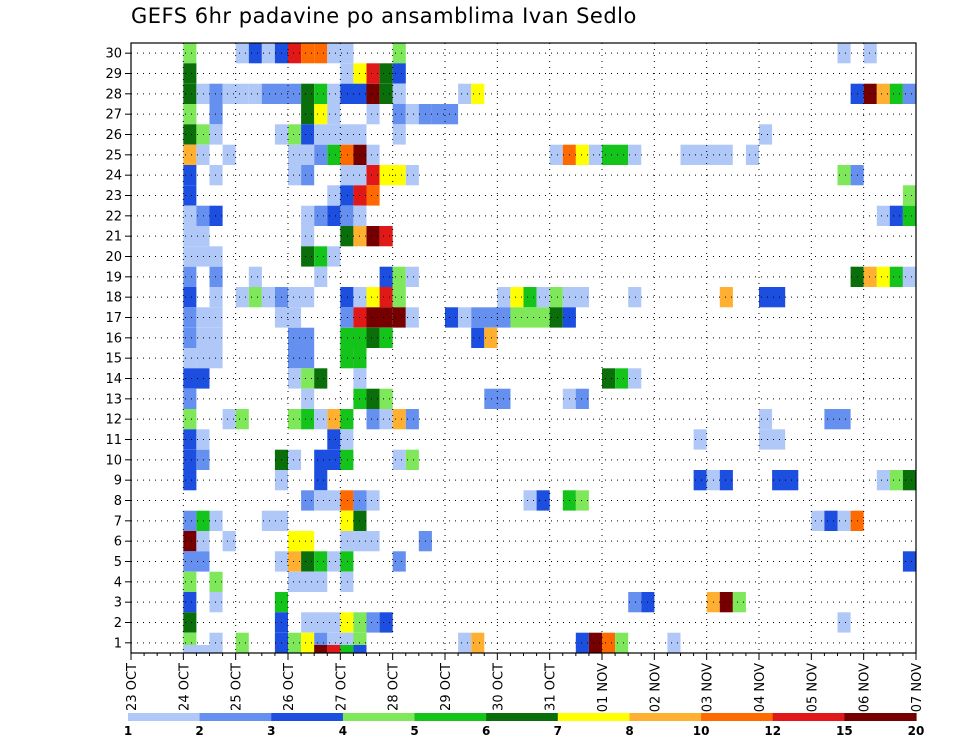 The width and height of the screenshot is (960, 742). Describe the element at coordinates (551, 687) in the screenshot. I see `x-tick-label: 31 OCT` at that location.